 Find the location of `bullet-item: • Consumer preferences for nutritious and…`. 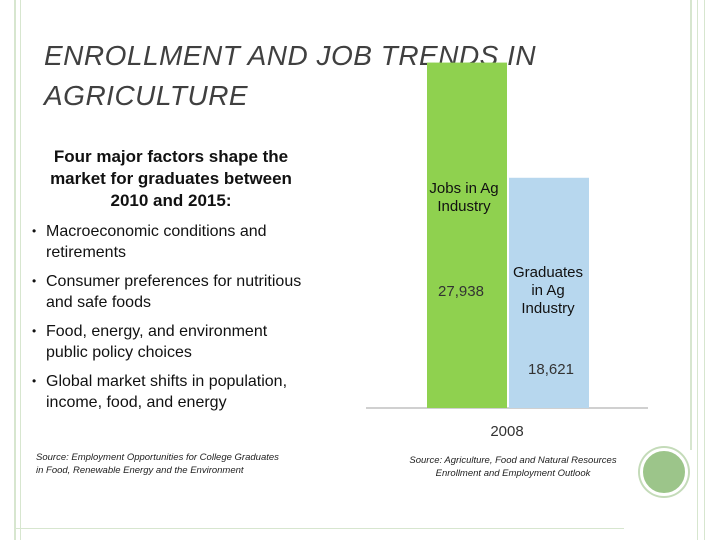

bullet-item: • Consumer preferences for nutritious and… is located at coordinates (167, 292).